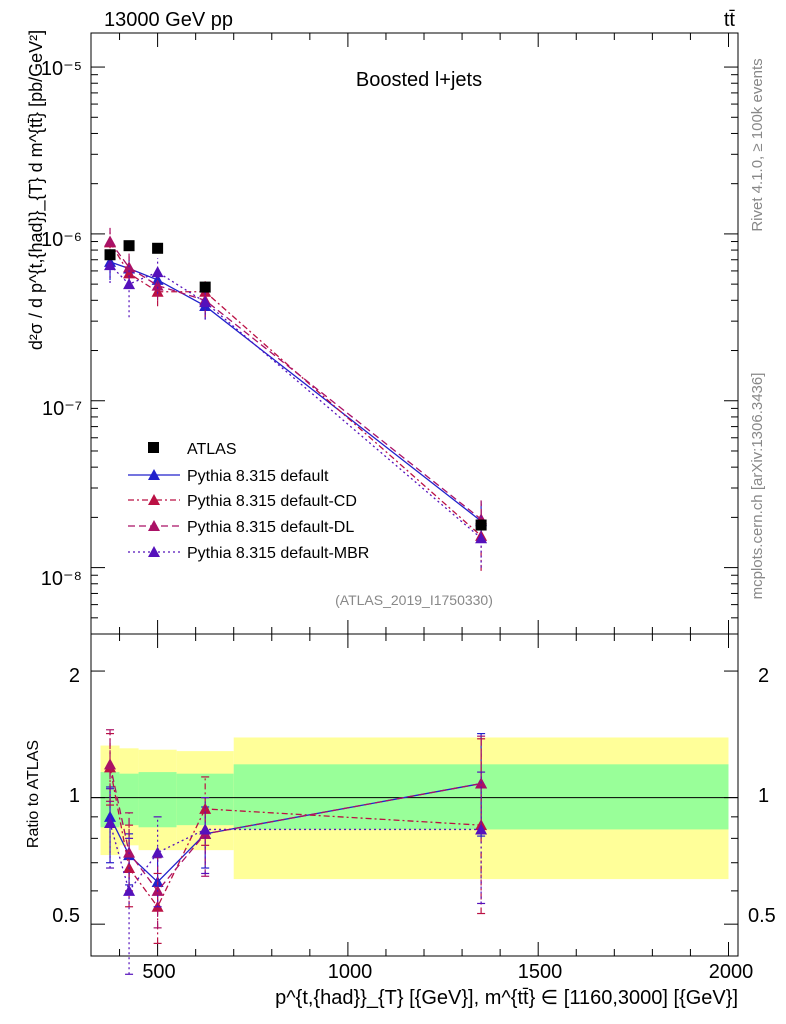 This screenshot has height=1024, width=786. Describe the element at coordinates (540, 972) in the screenshot. I see `xtick-1500: 1500` at that location.